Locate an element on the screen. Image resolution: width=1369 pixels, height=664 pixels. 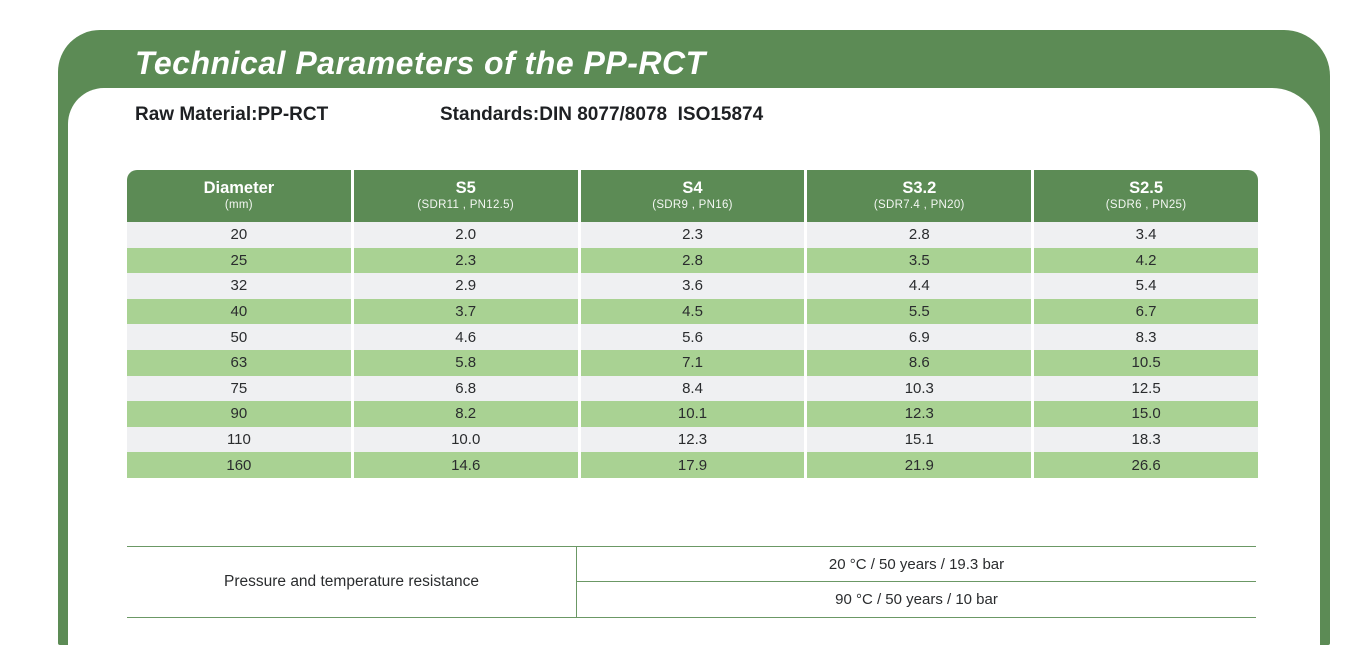
table-cell: 12.5 is located at coordinates (1146, 388).